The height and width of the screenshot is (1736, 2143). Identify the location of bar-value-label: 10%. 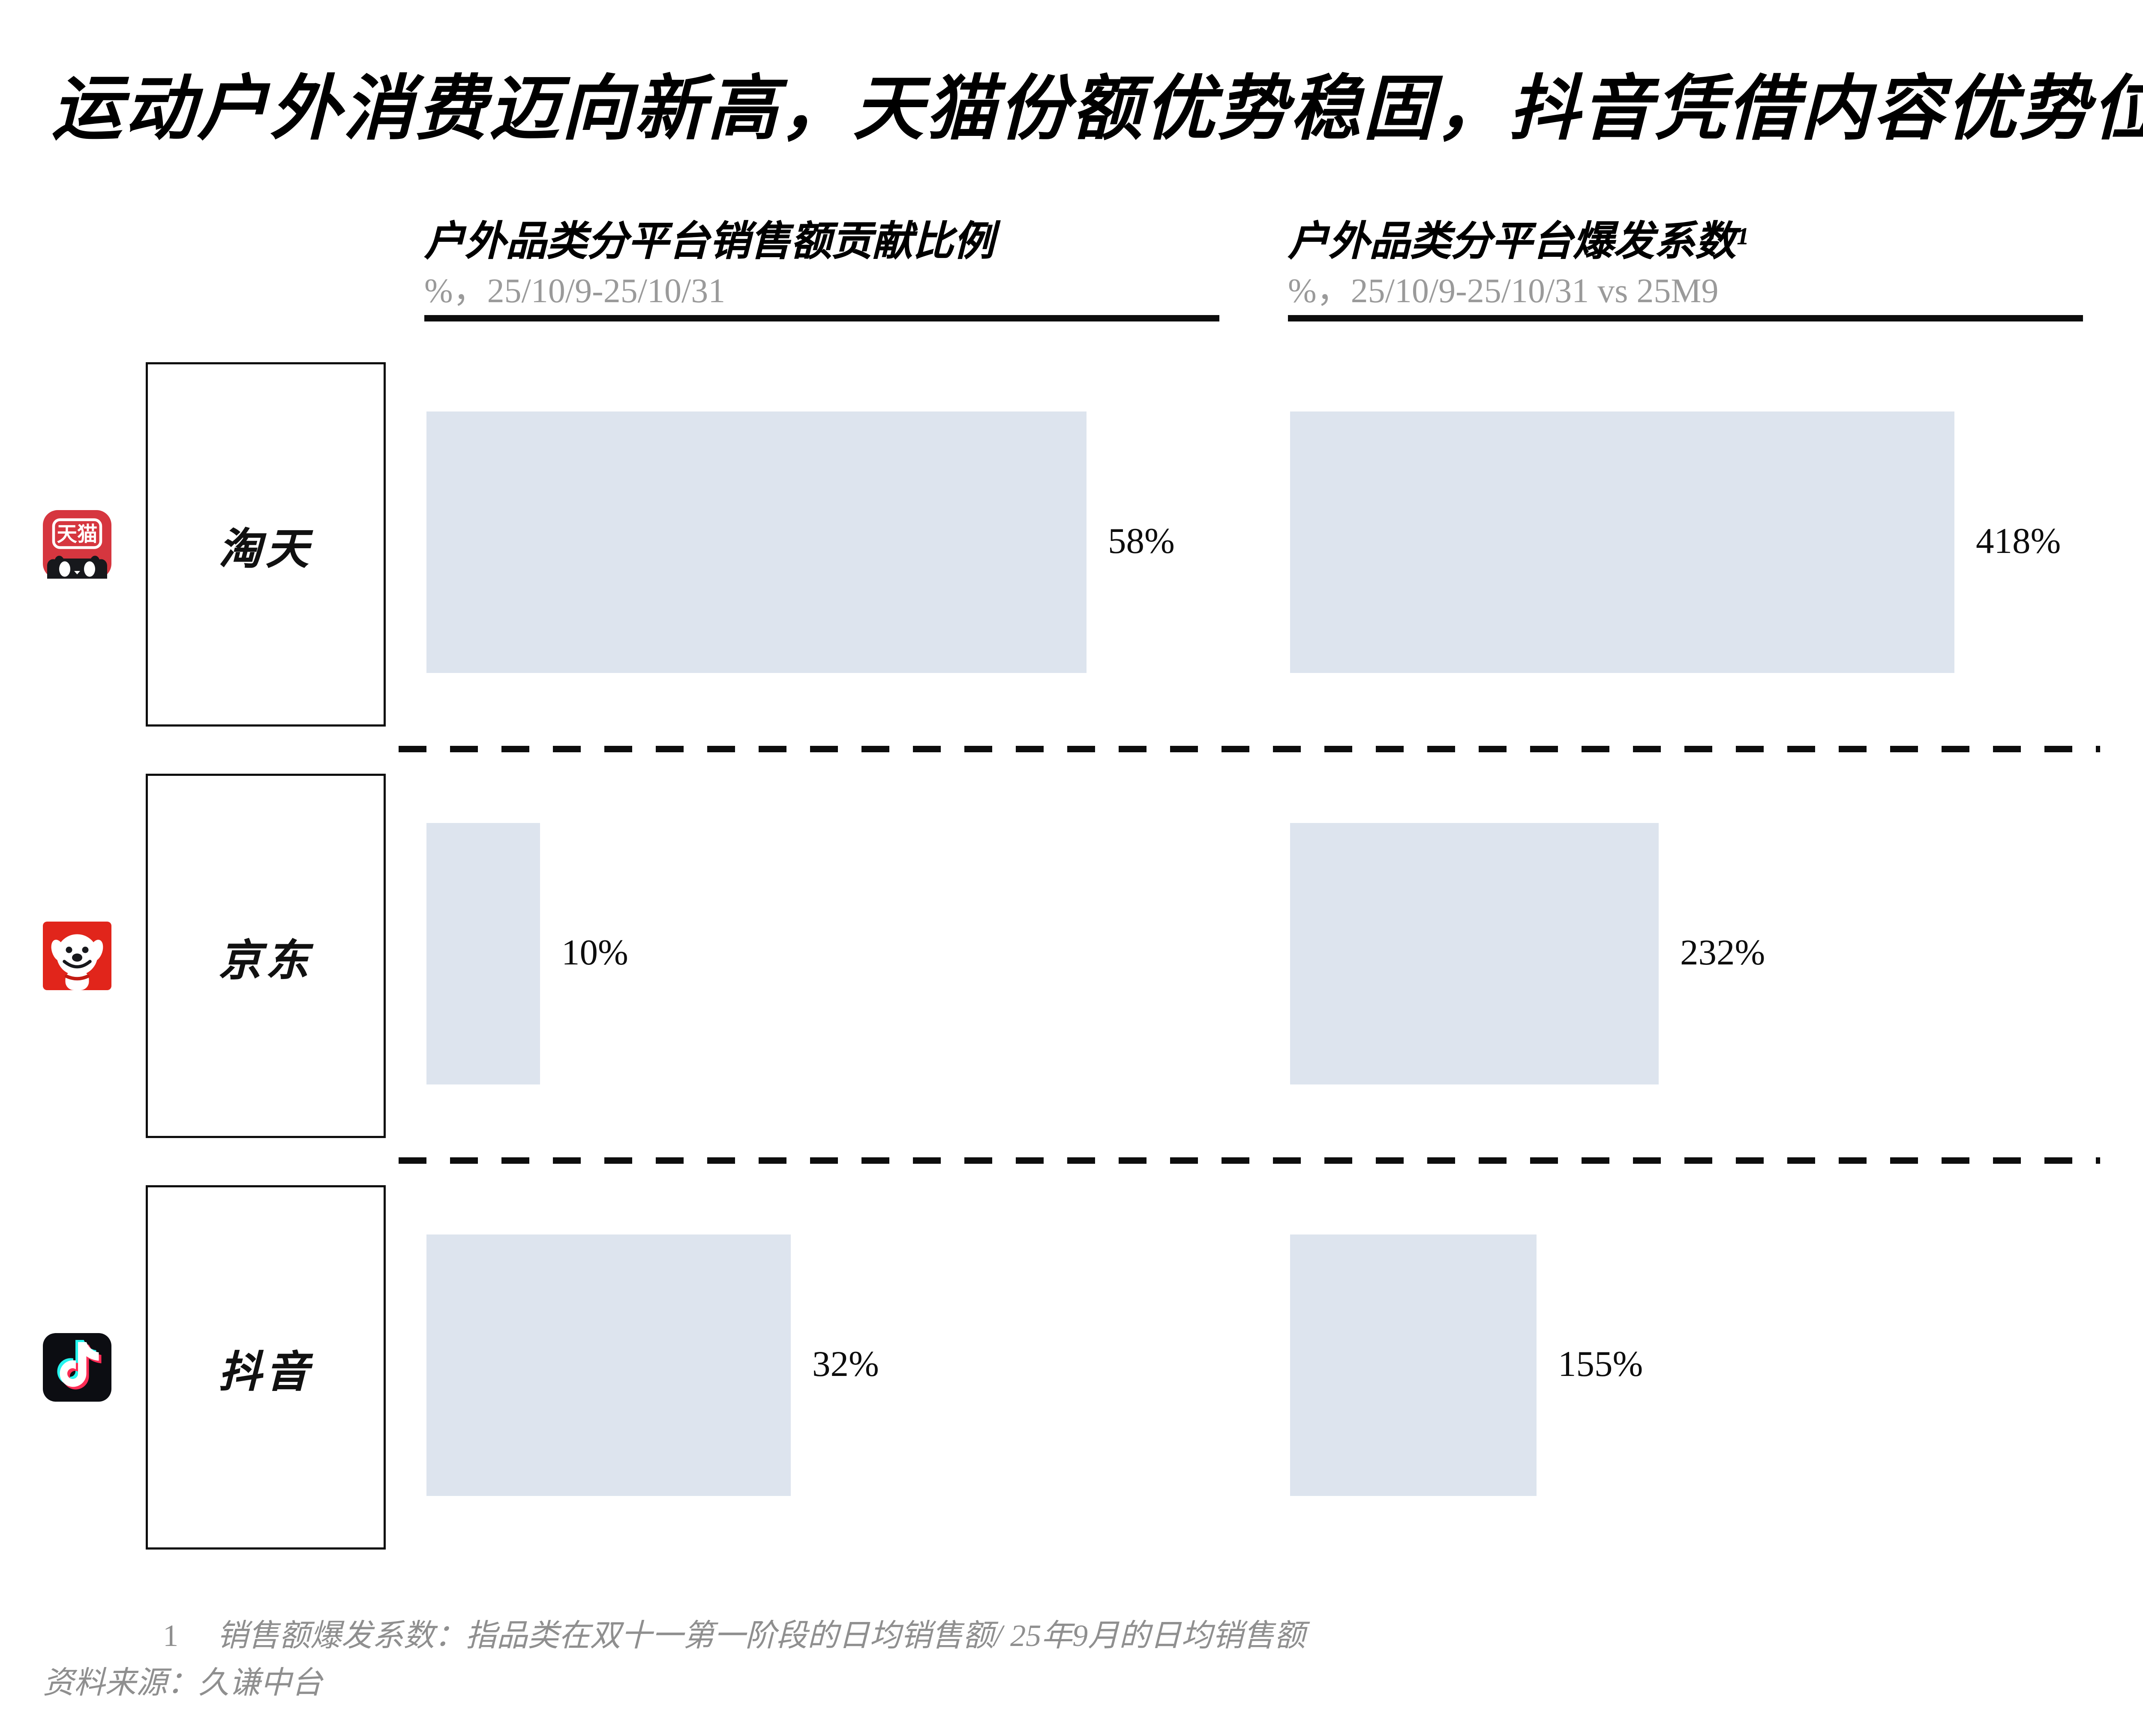
(594, 952).